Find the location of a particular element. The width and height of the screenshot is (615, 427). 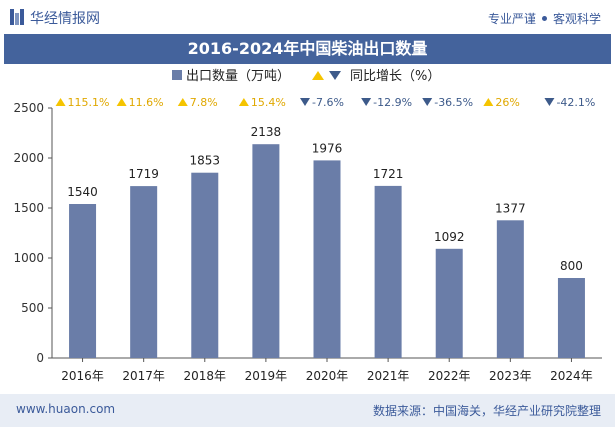

legend-down-triangle-icon is located at coordinates (335, 75).